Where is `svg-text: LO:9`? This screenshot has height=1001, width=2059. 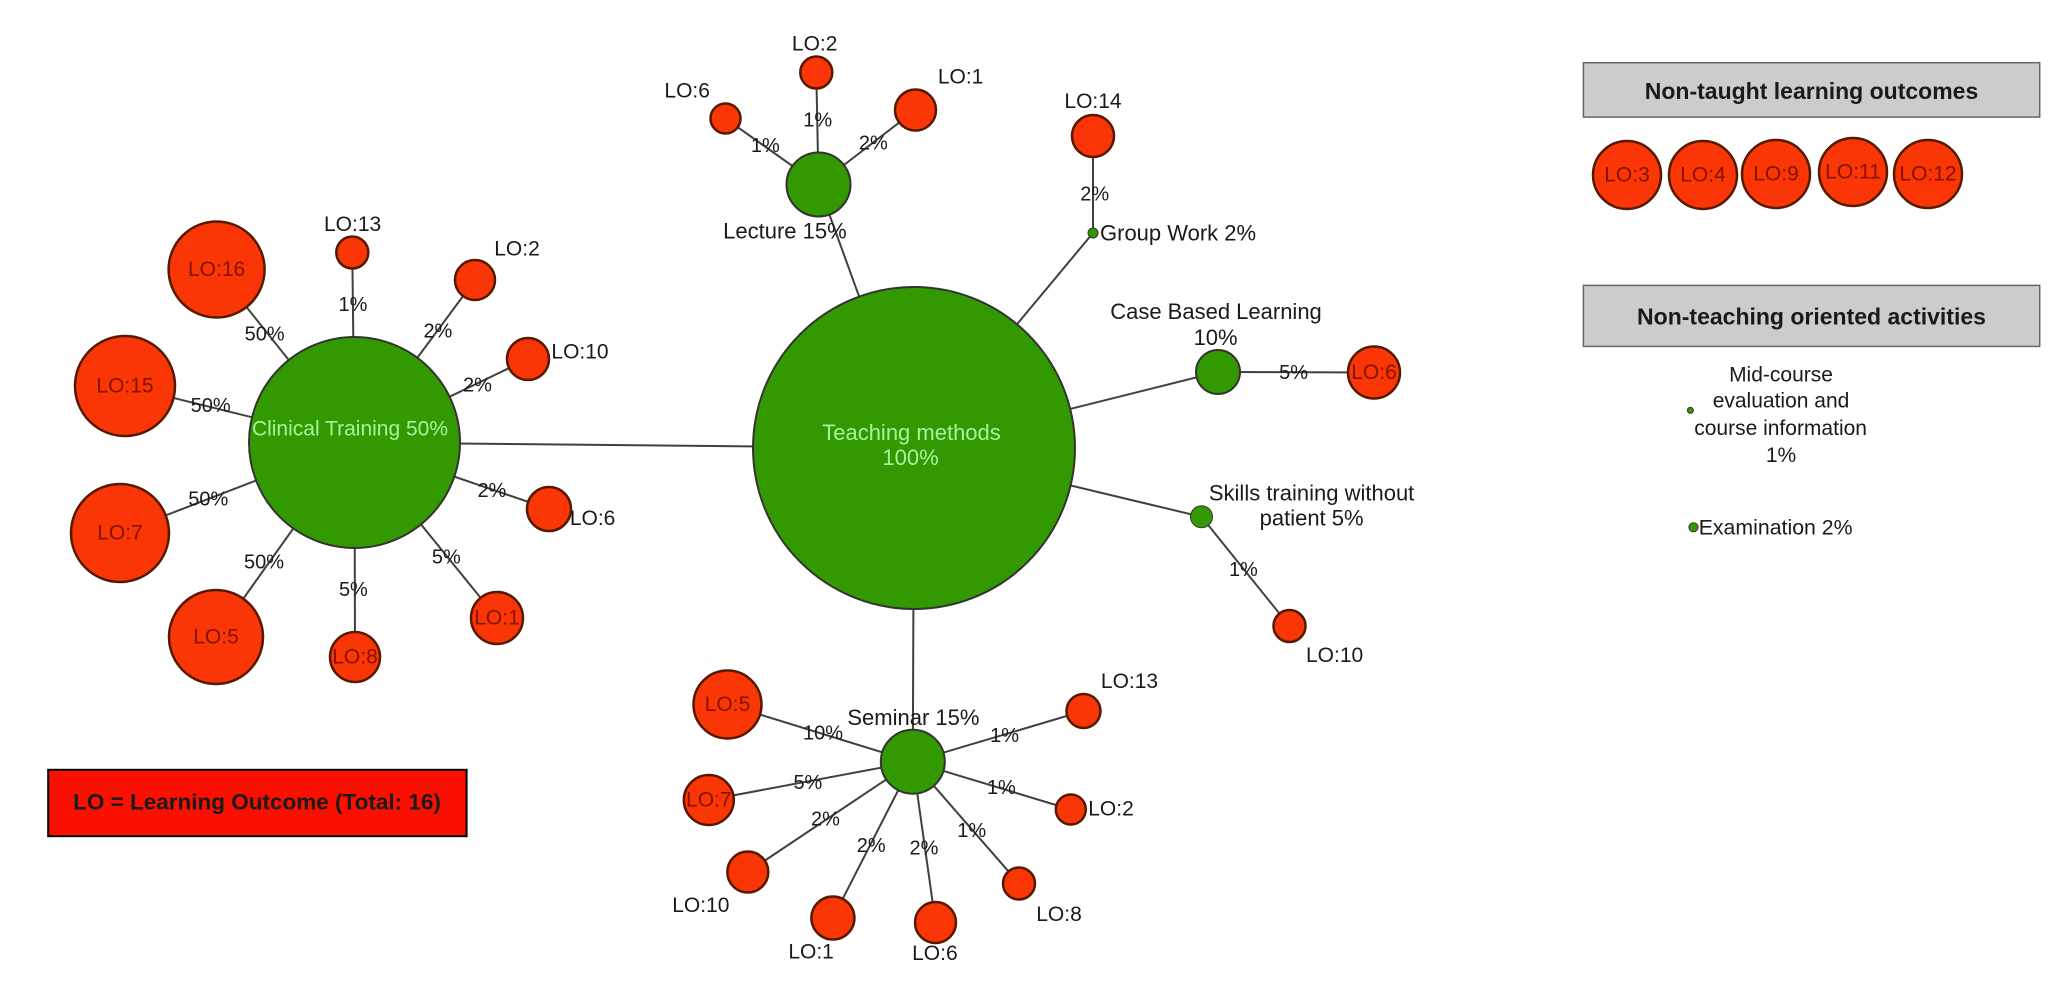 svg-text: LO:9 is located at coordinates (1776, 174).